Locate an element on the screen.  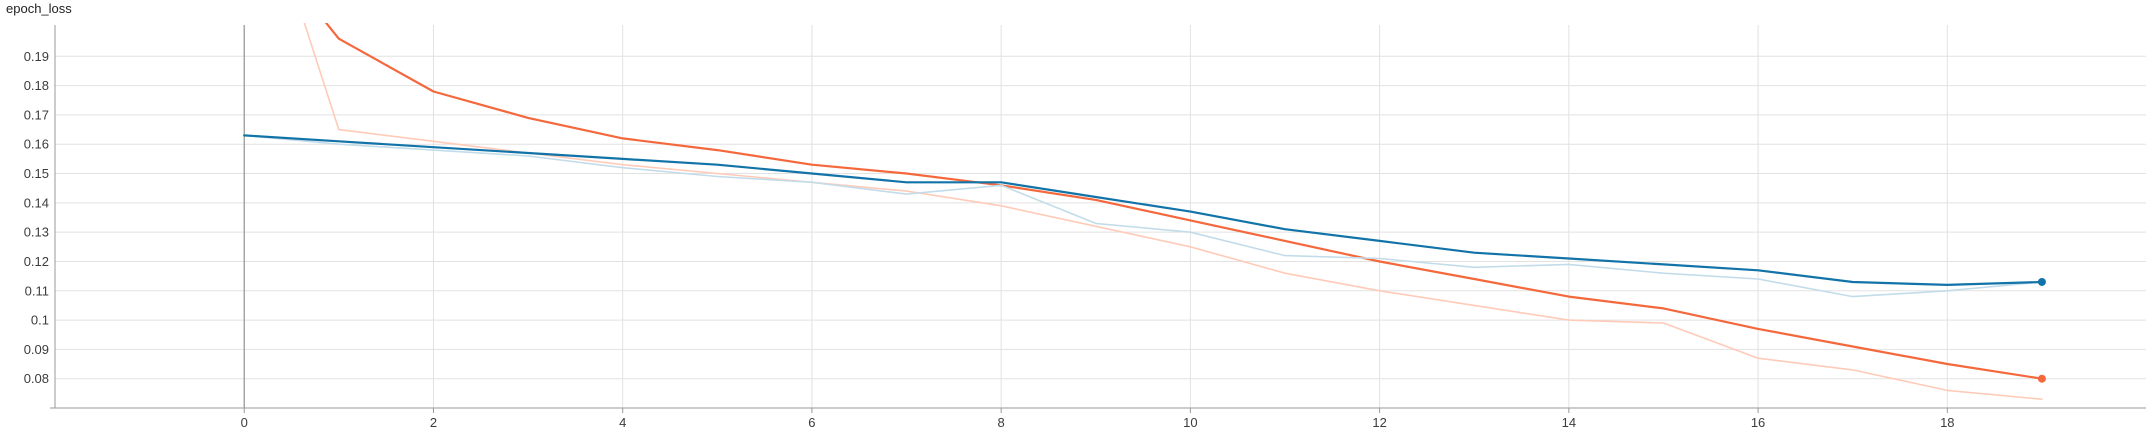
x-tick-label: 12 is located at coordinates (1379, 422).